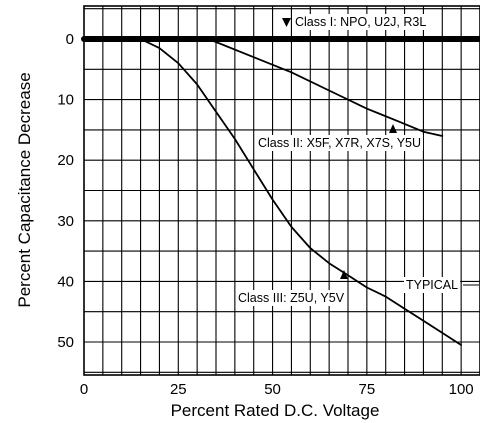 This screenshot has width=480, height=423. Describe the element at coordinates (178, 389) in the screenshot. I see `x-tick-label: 25` at that location.